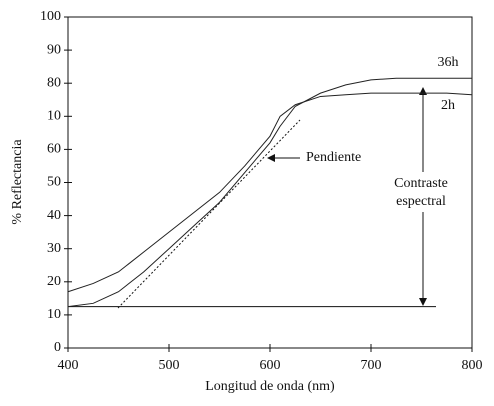  I want to click on y-axis-label: % Reflectancia, so click(17, 182).